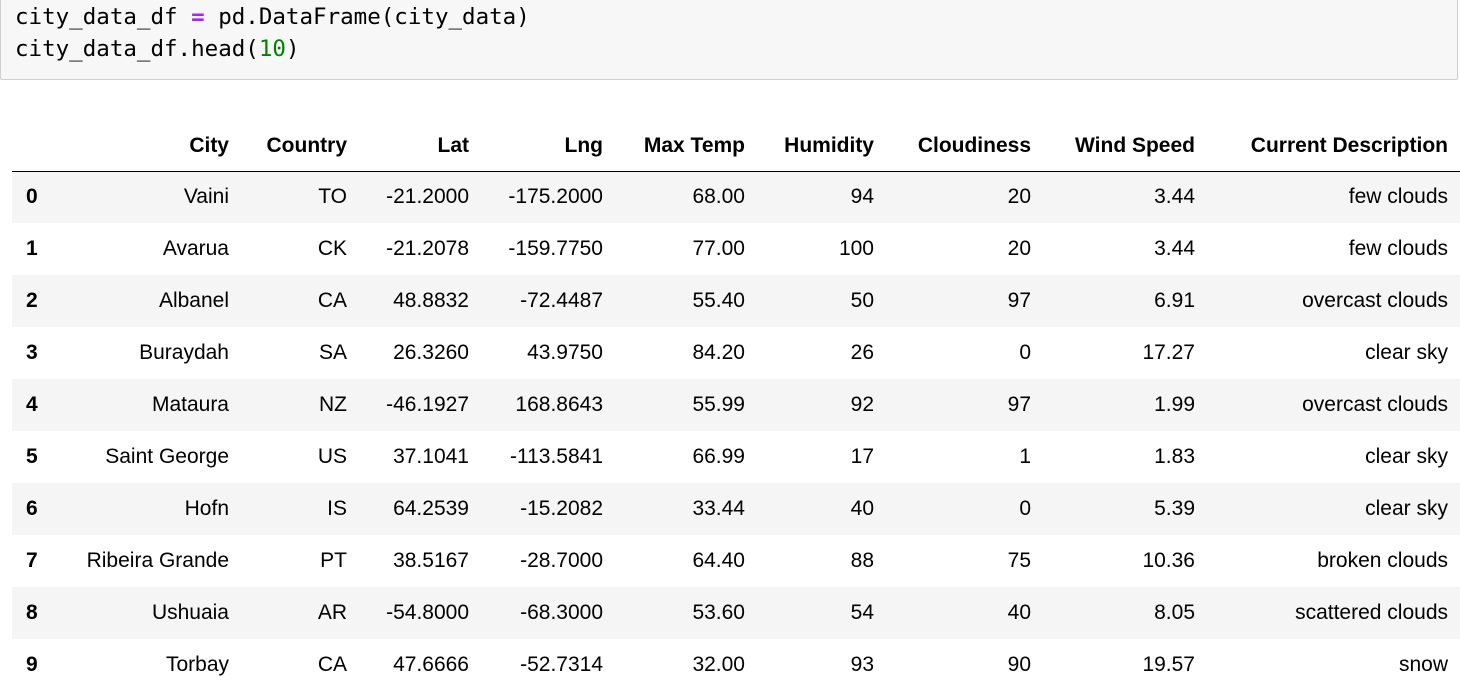 The width and height of the screenshot is (1460, 700). What do you see at coordinates (1019, 612) in the screenshot?
I see `cell-cloudiness: 40` at bounding box center [1019, 612].